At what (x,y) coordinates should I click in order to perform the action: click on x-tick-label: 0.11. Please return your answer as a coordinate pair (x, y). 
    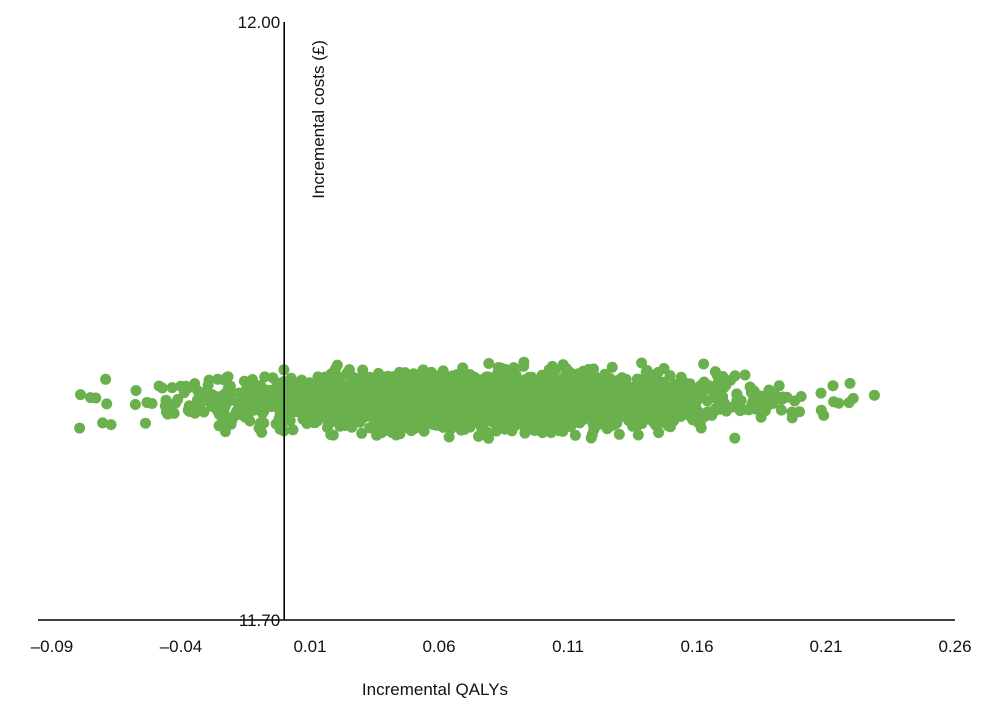
    Looking at the image, I should click on (568, 646).